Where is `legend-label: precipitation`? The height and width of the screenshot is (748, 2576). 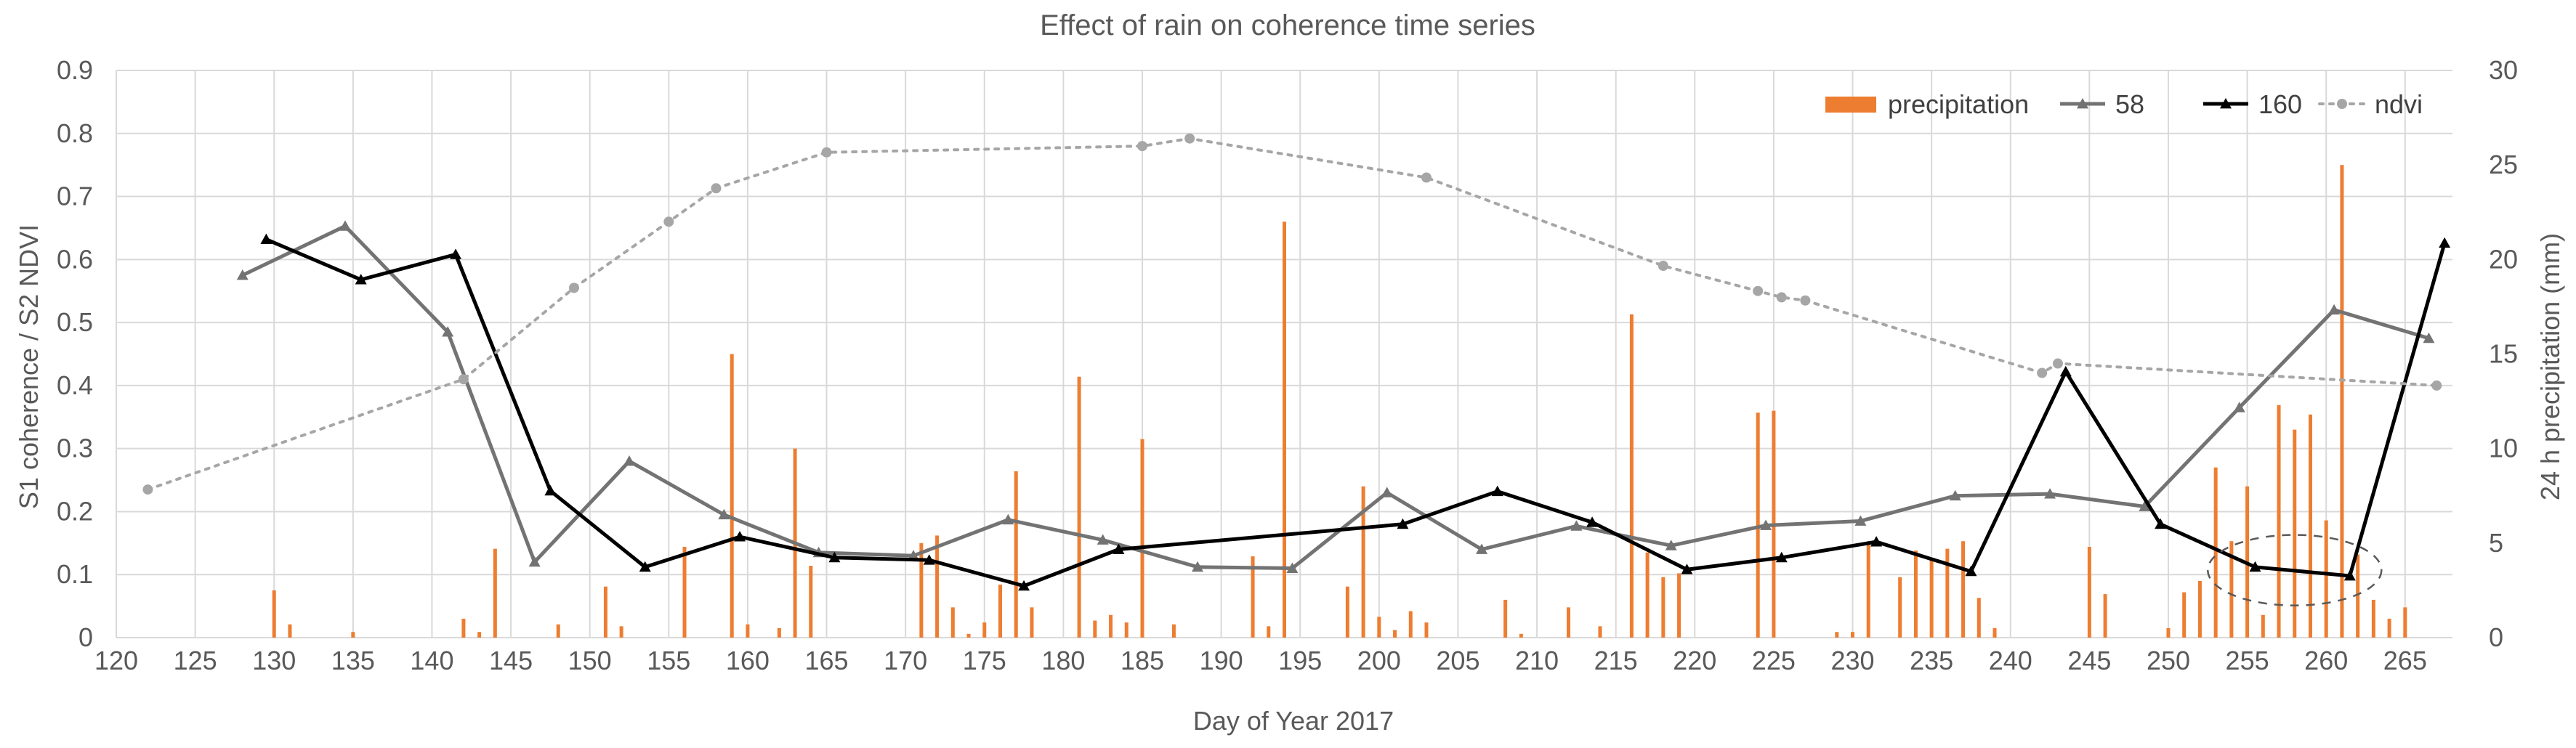
legend-label: precipitation is located at coordinates (1959, 104).